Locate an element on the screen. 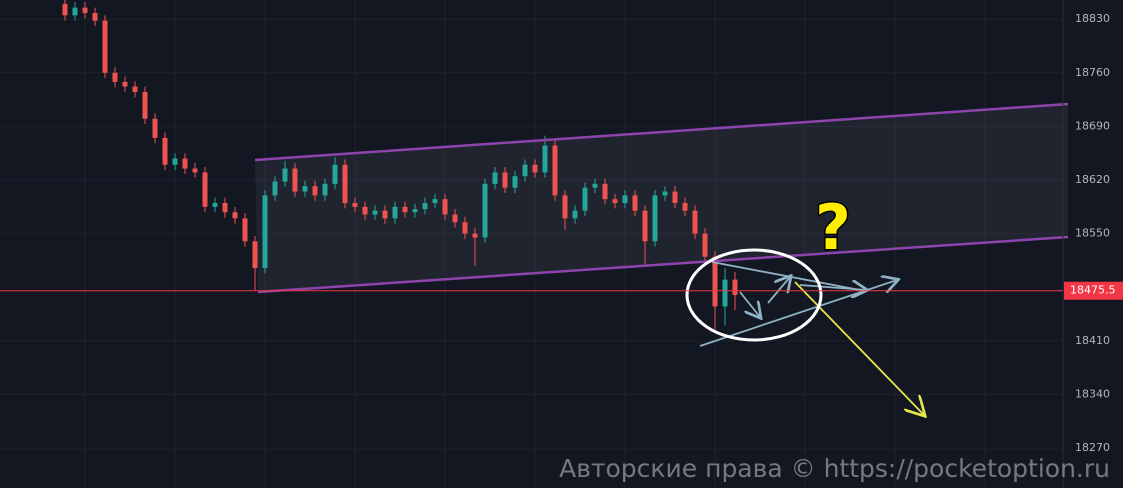  arrow-down is located at coordinates (749, 304).